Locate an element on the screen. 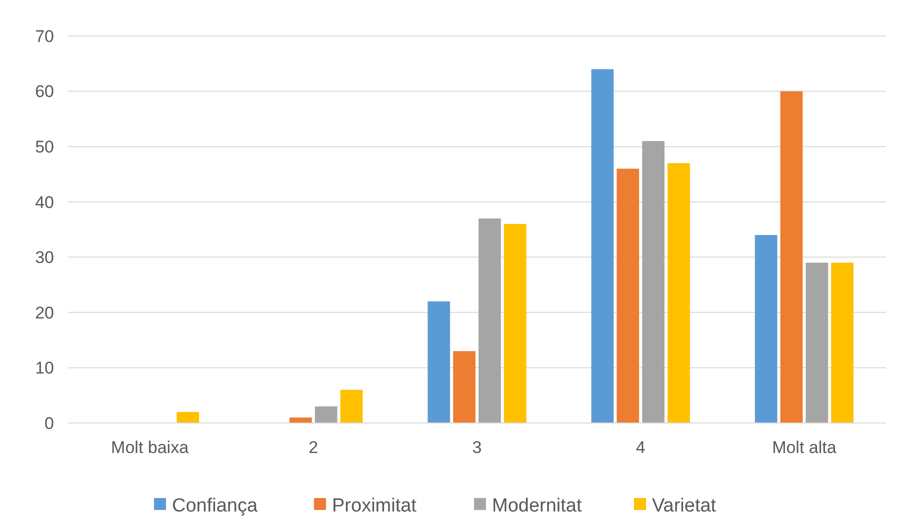 This screenshot has height=531, width=904. legend-label: Varietat is located at coordinates (684, 506).